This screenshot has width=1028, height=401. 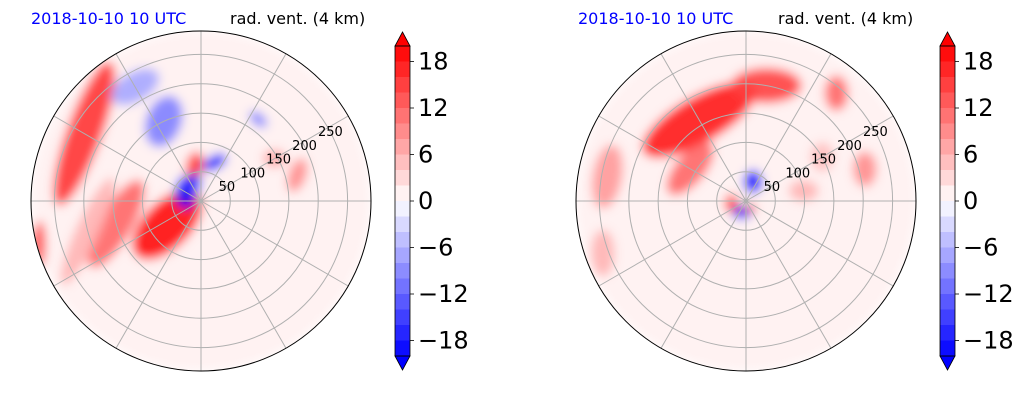 What do you see at coordinates (297, 18) in the screenshot?
I see `panel-variable-label: rad. vent. (4 km)` at bounding box center [297, 18].